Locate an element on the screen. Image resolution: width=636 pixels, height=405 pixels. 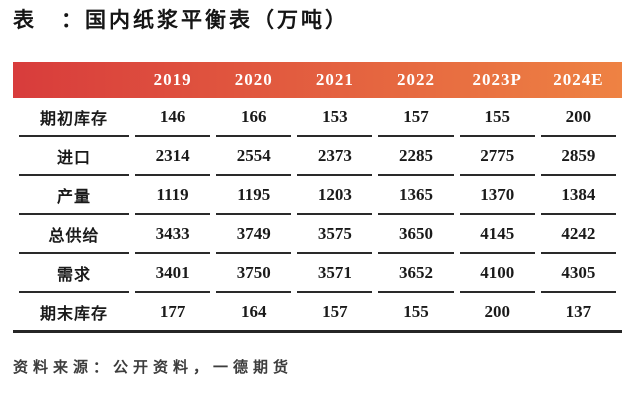
data-source-note: 资料来源：公开资料，一德期货 is located at coordinates (153, 368).